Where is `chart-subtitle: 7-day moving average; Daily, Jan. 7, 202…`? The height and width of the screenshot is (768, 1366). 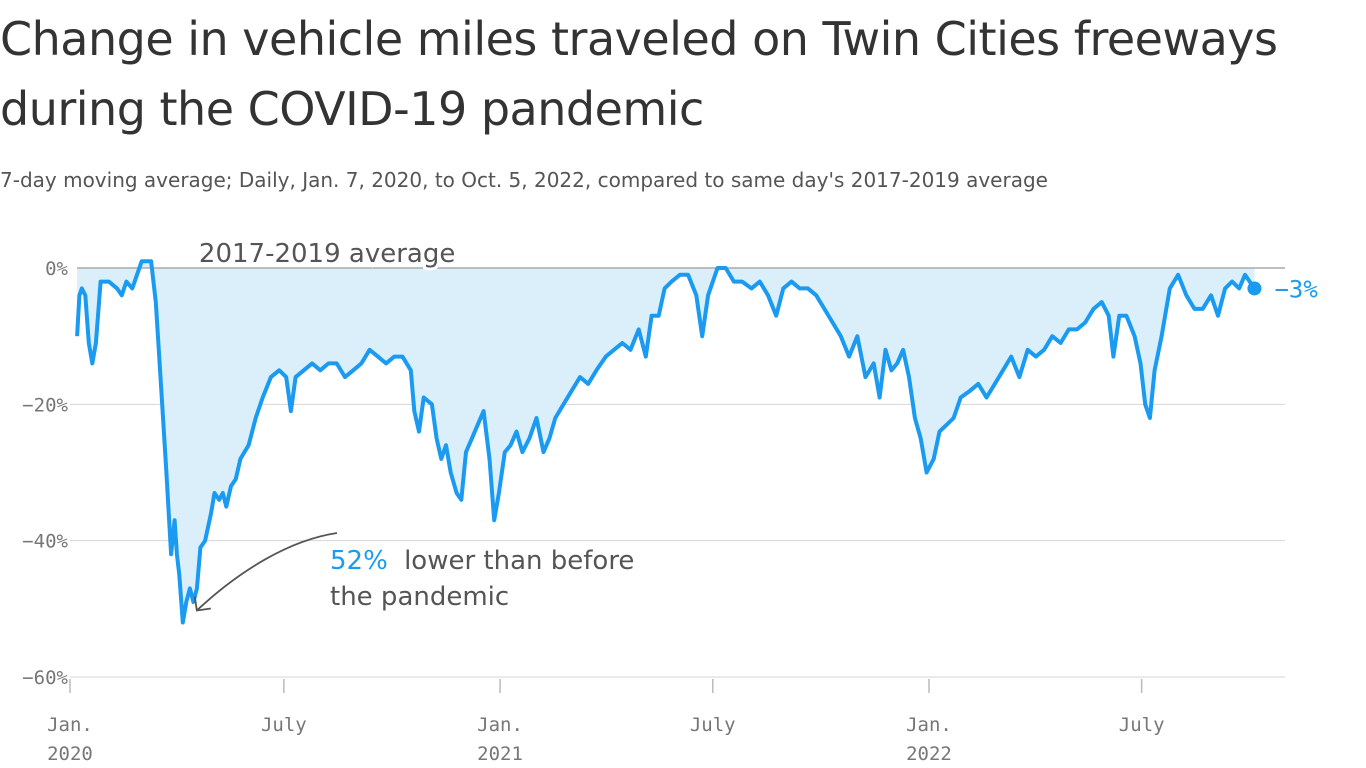 chart-subtitle: 7-day moving average; Daily, Jan. 7, 202… is located at coordinates (524, 180).